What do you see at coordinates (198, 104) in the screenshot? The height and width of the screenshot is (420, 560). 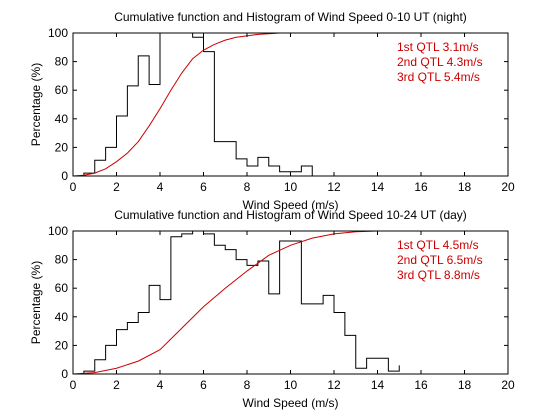 I see `histogram-series` at bounding box center [198, 104].